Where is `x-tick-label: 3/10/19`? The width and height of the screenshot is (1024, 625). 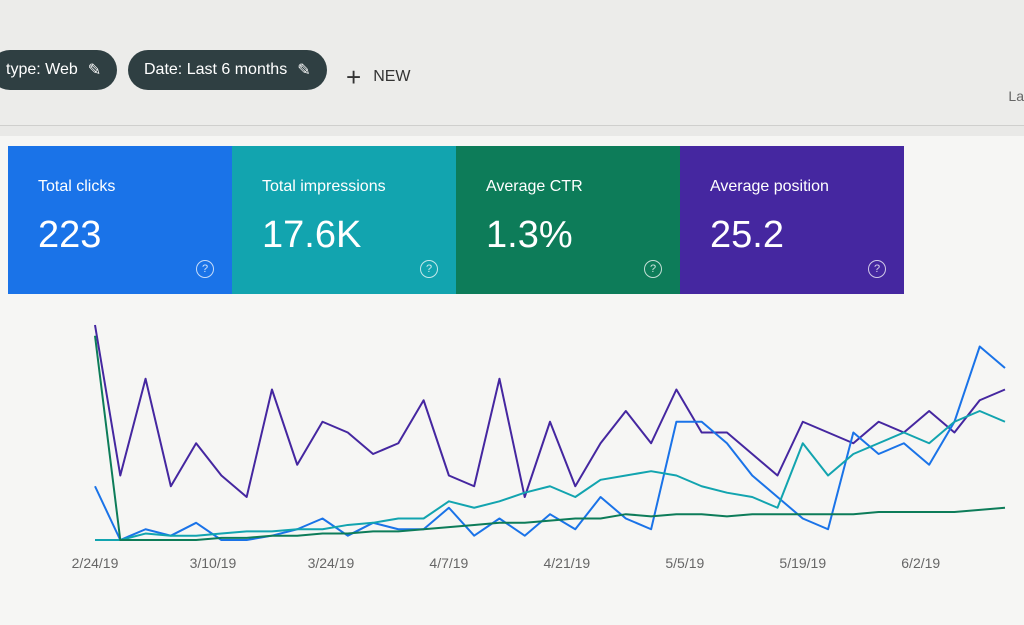 x-tick-label: 3/10/19 is located at coordinates (213, 563).